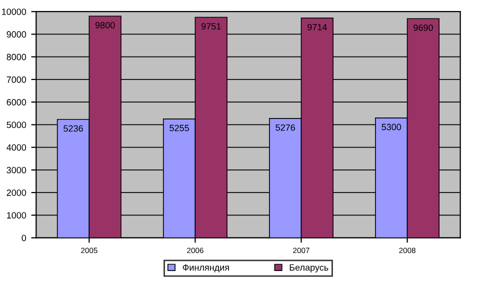  Describe the element at coordinates (205, 268) in the screenshot. I see `legend-label: Финляндия` at that location.